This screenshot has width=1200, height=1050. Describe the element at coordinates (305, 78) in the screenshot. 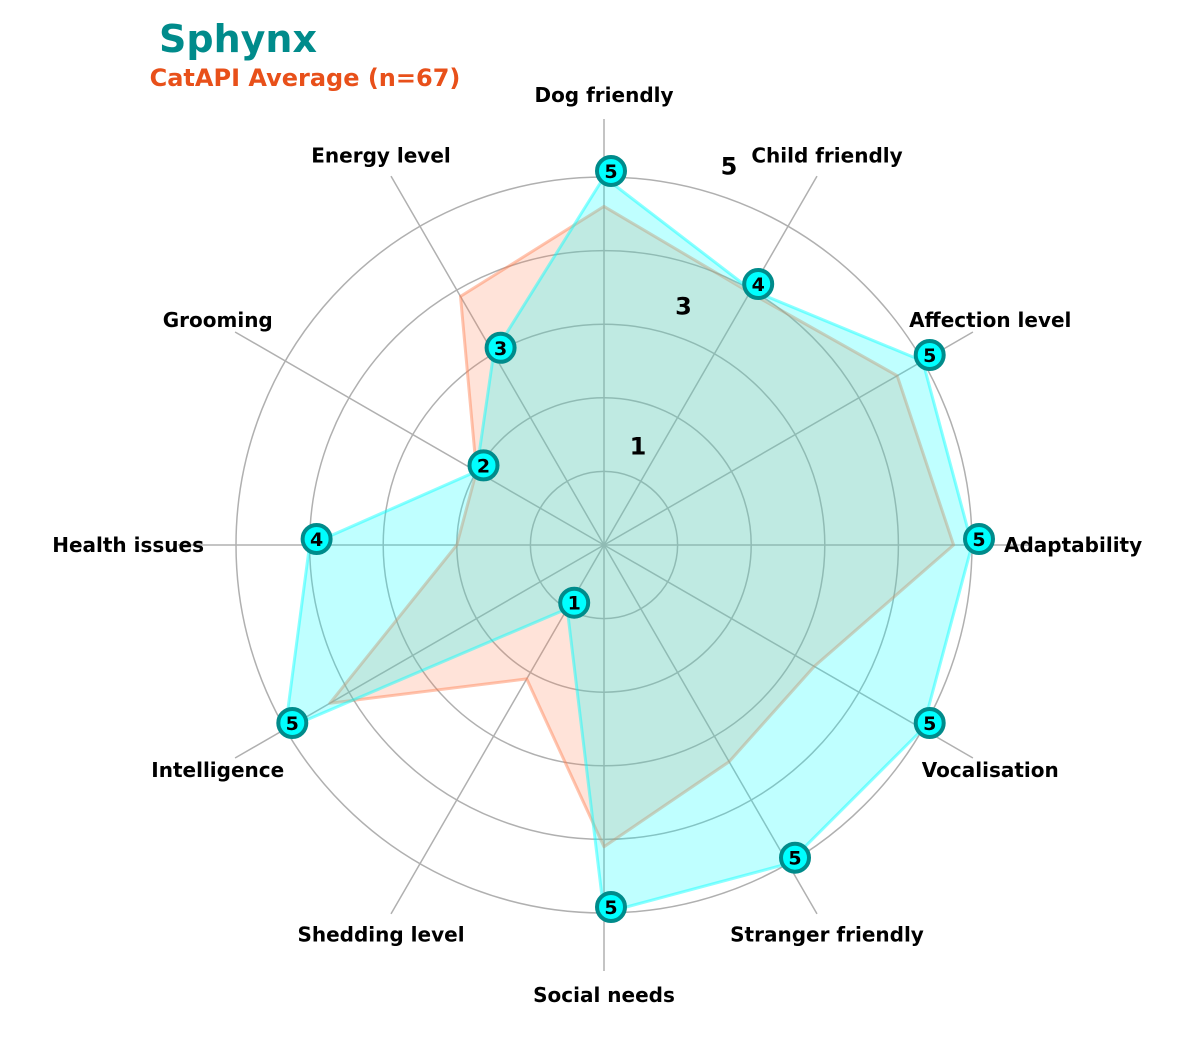

I see `chart-subtitle: CatAPI Average (n=67)` at that location.